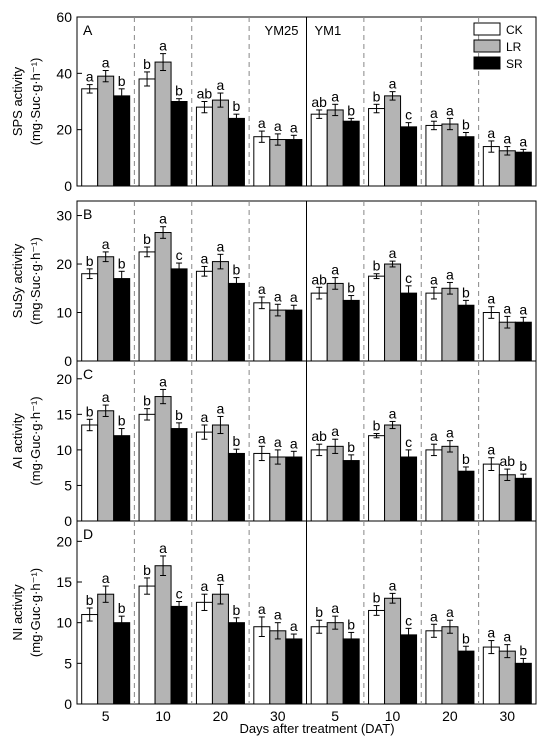  What do you see at coordinates (179, 655) in the screenshot?
I see `panel-d-bar-ym25-sr` at bounding box center [179, 655].